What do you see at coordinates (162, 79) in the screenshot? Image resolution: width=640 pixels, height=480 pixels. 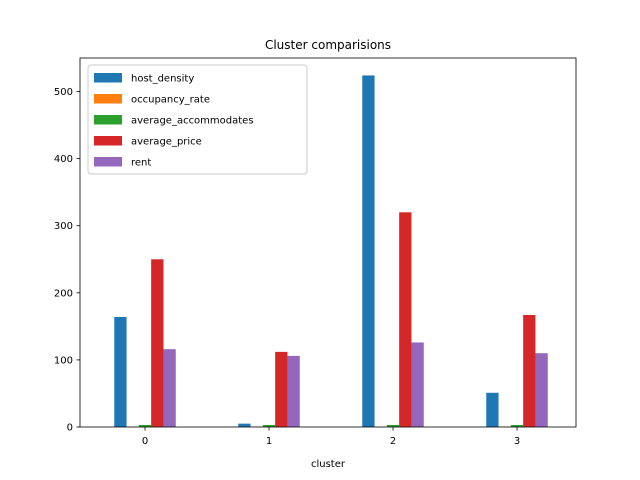 I see `legend-label-host_density: host_density` at bounding box center [162, 79].